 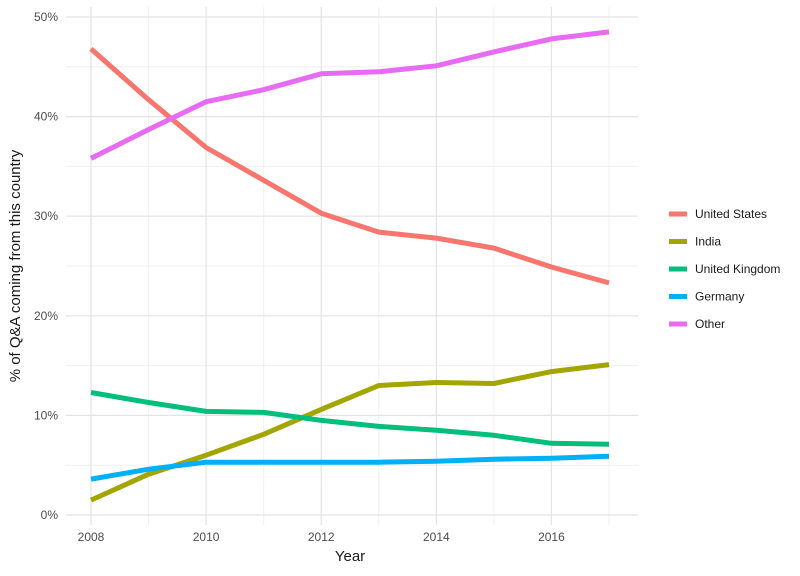 I want to click on series-line-united-kingdom, so click(x=350, y=418).